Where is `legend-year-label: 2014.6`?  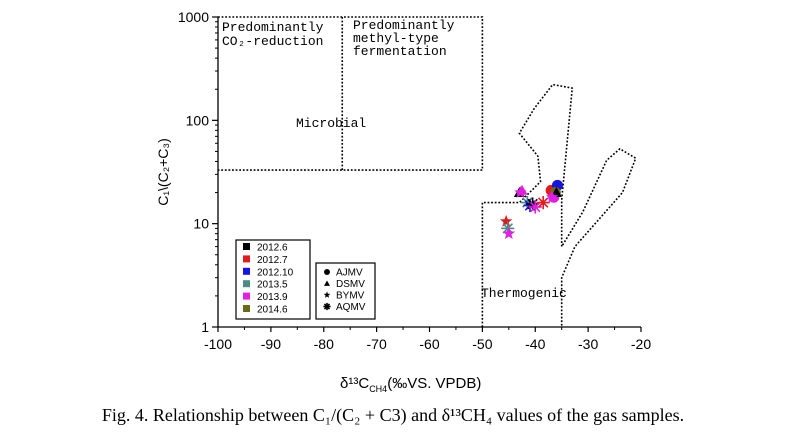 legend-year-label: 2014.6 is located at coordinates (272, 310).